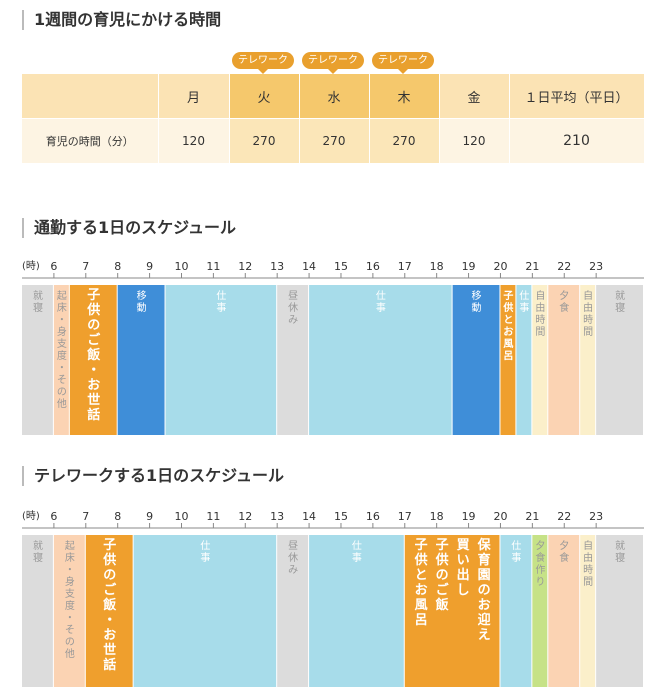 Image resolution: width=661 pixels, height=697 pixels. What do you see at coordinates (309, 266) in the screenshot?
I see `hour-tick-label-14: 14` at bounding box center [309, 266].